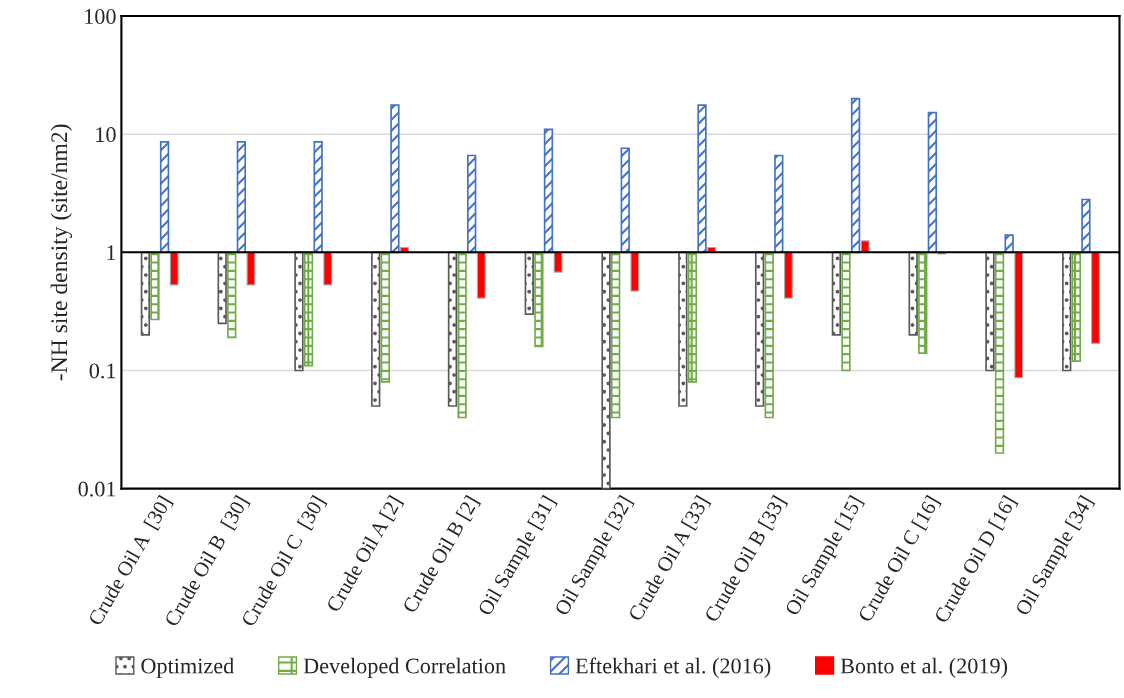 Image resolution: width=1124 pixels, height=698 pixels. What do you see at coordinates (106, 135) in the screenshot?
I see `y-tick-label: 10` at bounding box center [106, 135].